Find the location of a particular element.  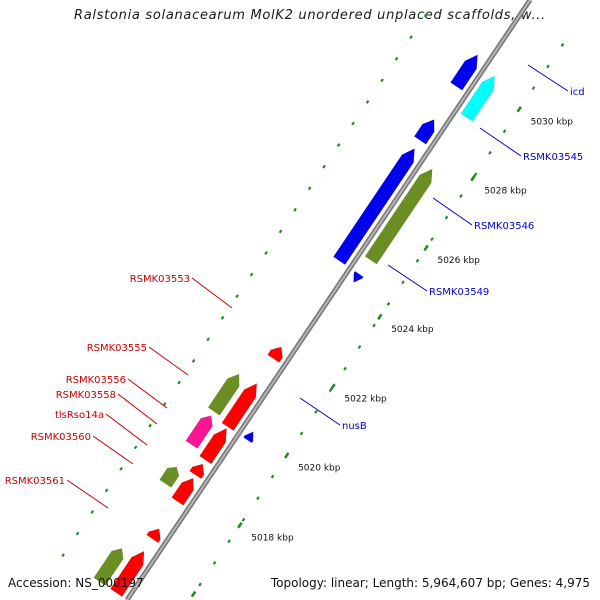

kbp-tick-label: 5024 kbp is located at coordinates (412, 330).